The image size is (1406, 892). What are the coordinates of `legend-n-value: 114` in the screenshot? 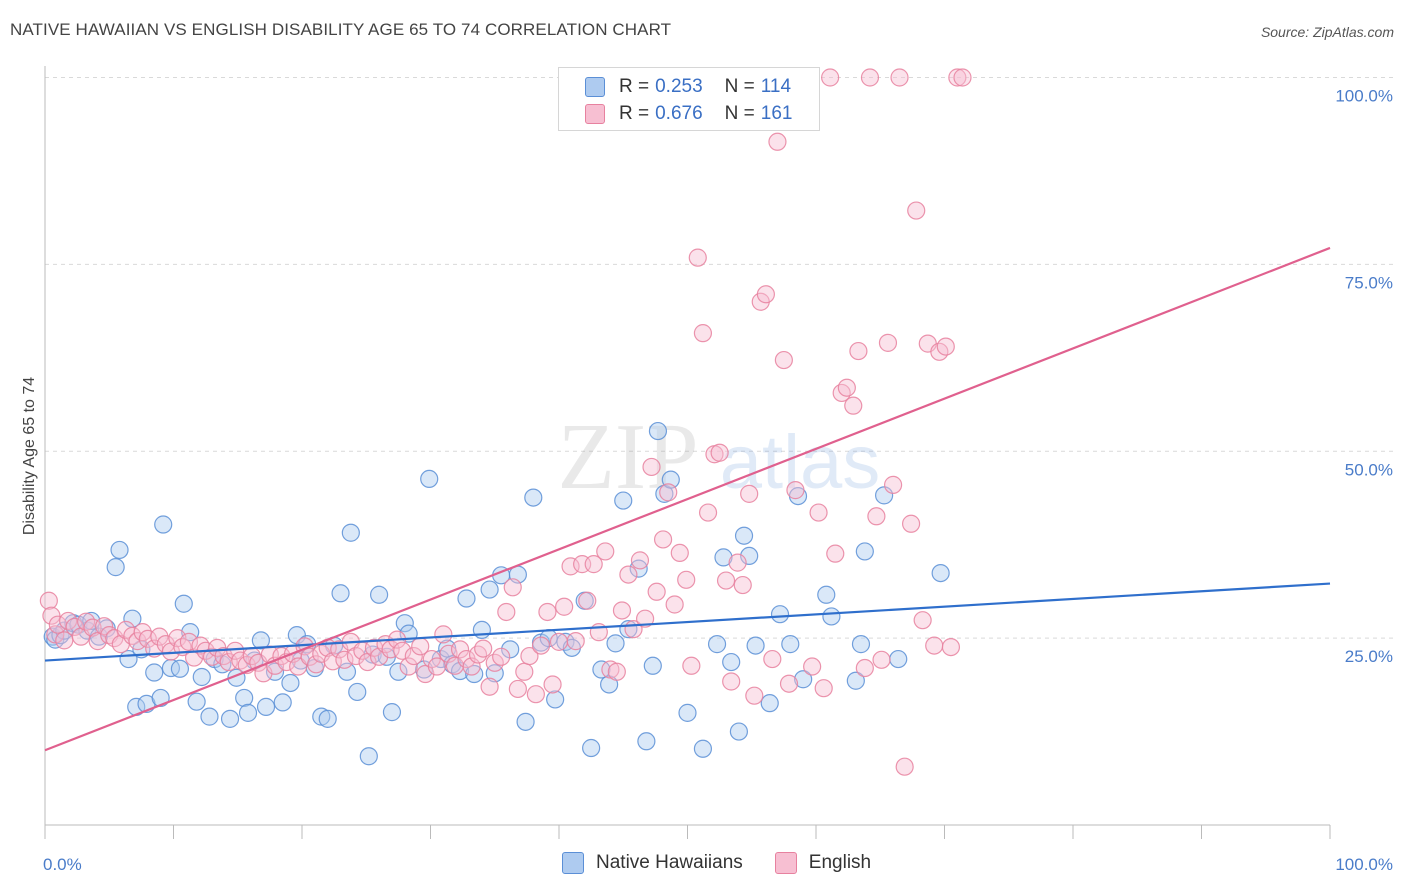 It's located at (776, 86).